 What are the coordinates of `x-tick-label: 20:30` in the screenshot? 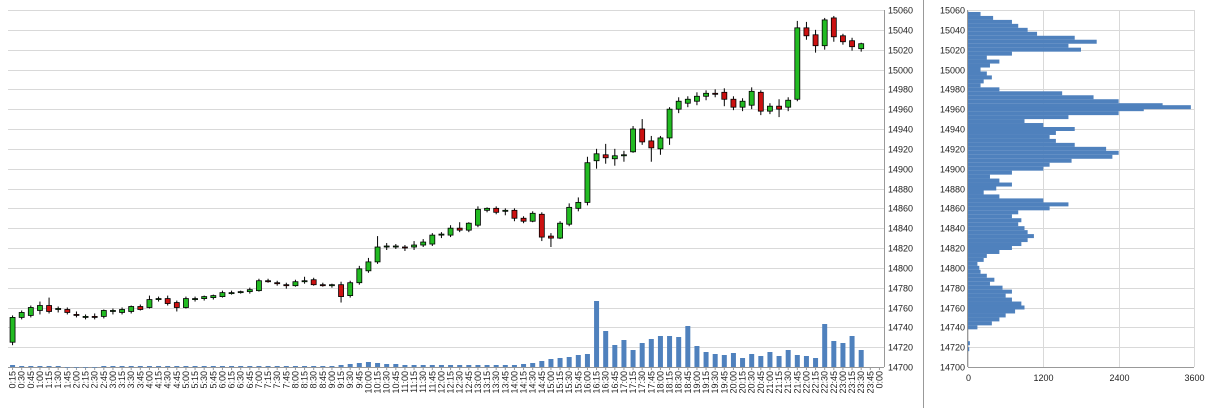 It's located at (752, 382).